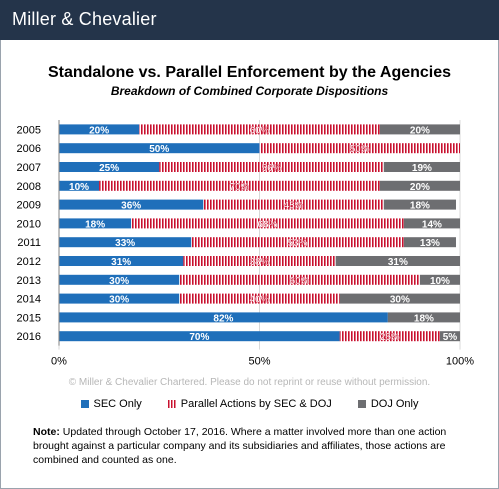 The width and height of the screenshot is (499, 489). I want to click on footnote-label: Note:, so click(46, 432).